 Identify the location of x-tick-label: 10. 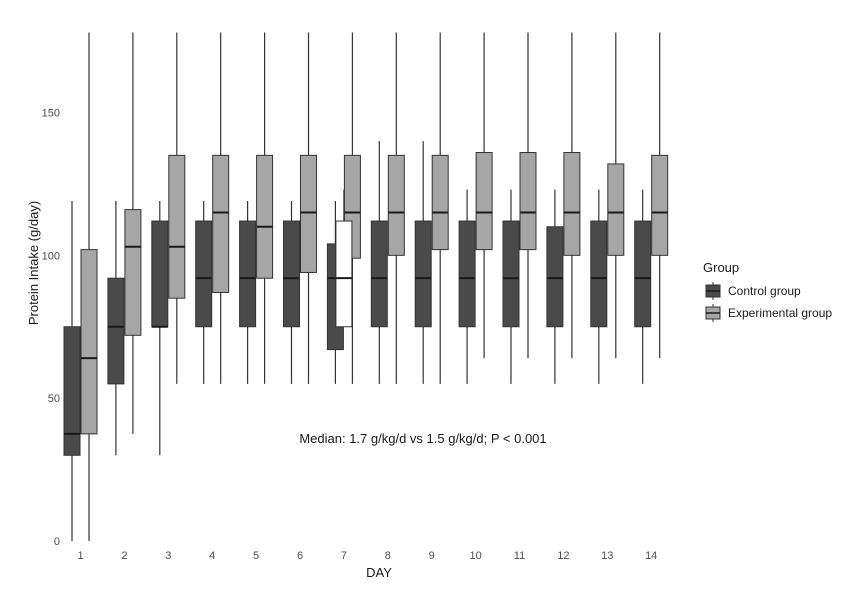
(475, 556).